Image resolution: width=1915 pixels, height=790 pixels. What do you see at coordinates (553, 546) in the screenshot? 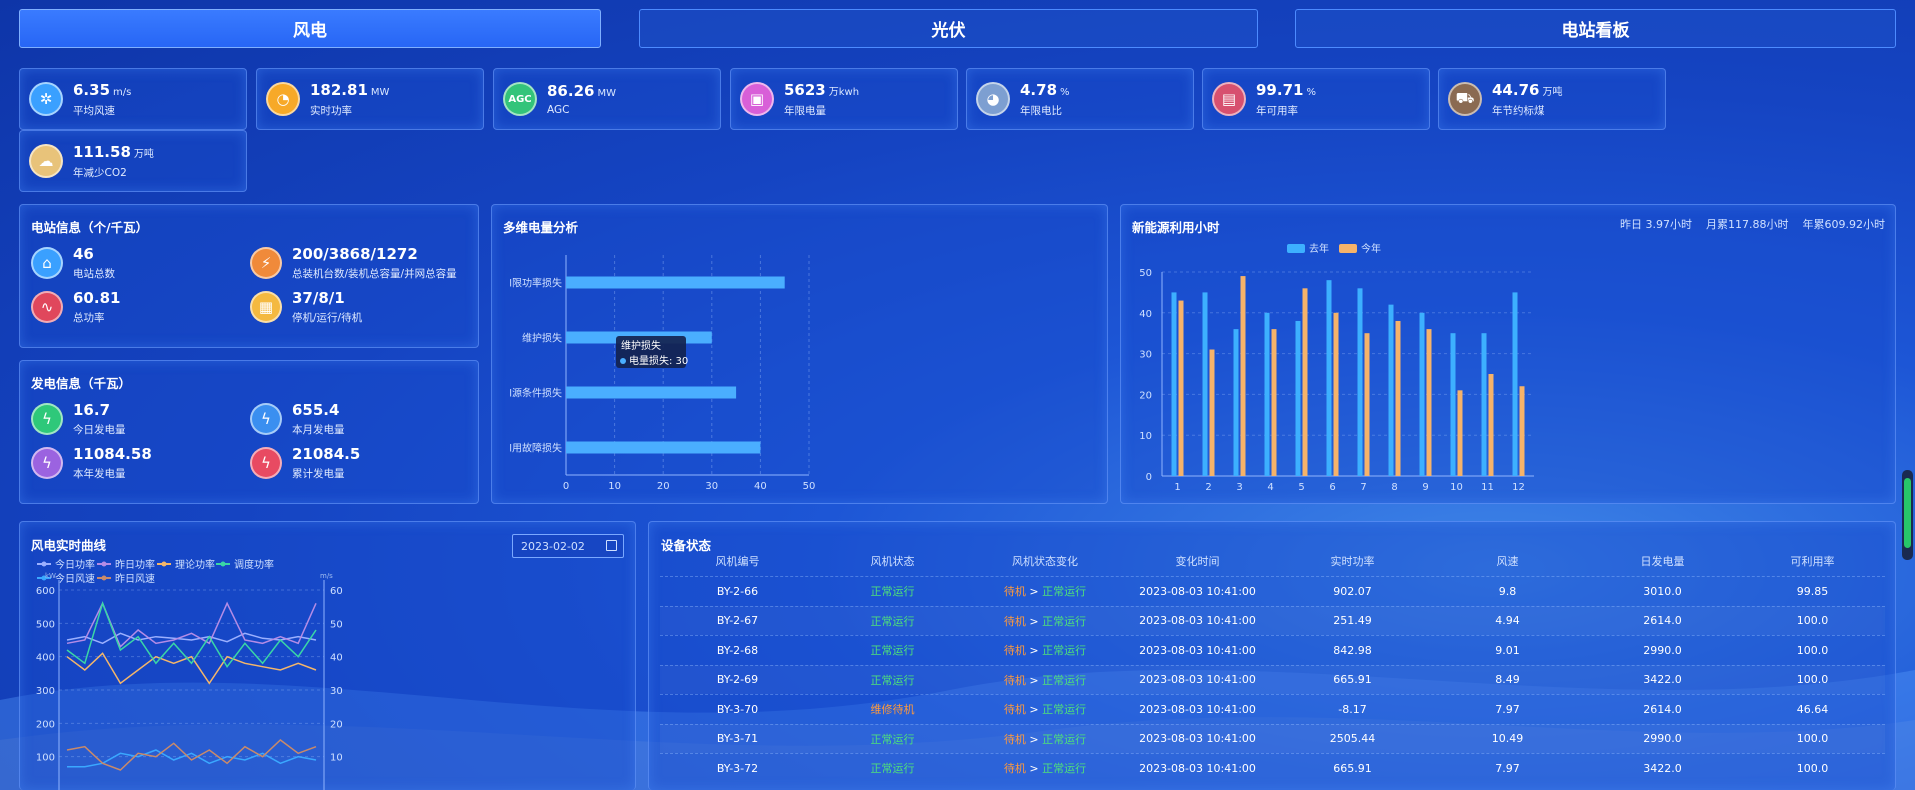
I see `date-value: 2023-02-02` at bounding box center [553, 546].